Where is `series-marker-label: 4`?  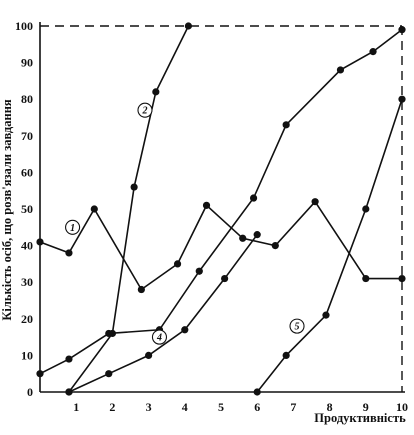
series-marker-label: 4 is located at coordinates (159, 338).